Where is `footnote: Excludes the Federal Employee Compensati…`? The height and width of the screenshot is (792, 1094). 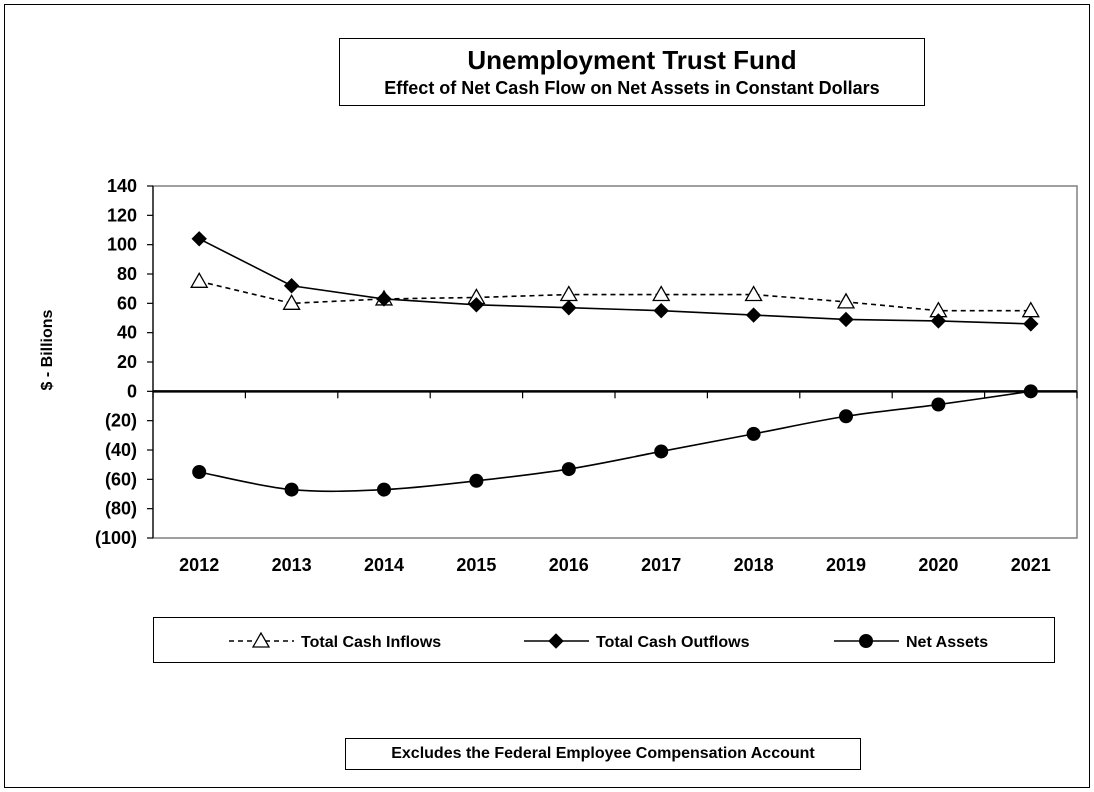 footnote: Excludes the Federal Employee Compensati… is located at coordinates (603, 754).